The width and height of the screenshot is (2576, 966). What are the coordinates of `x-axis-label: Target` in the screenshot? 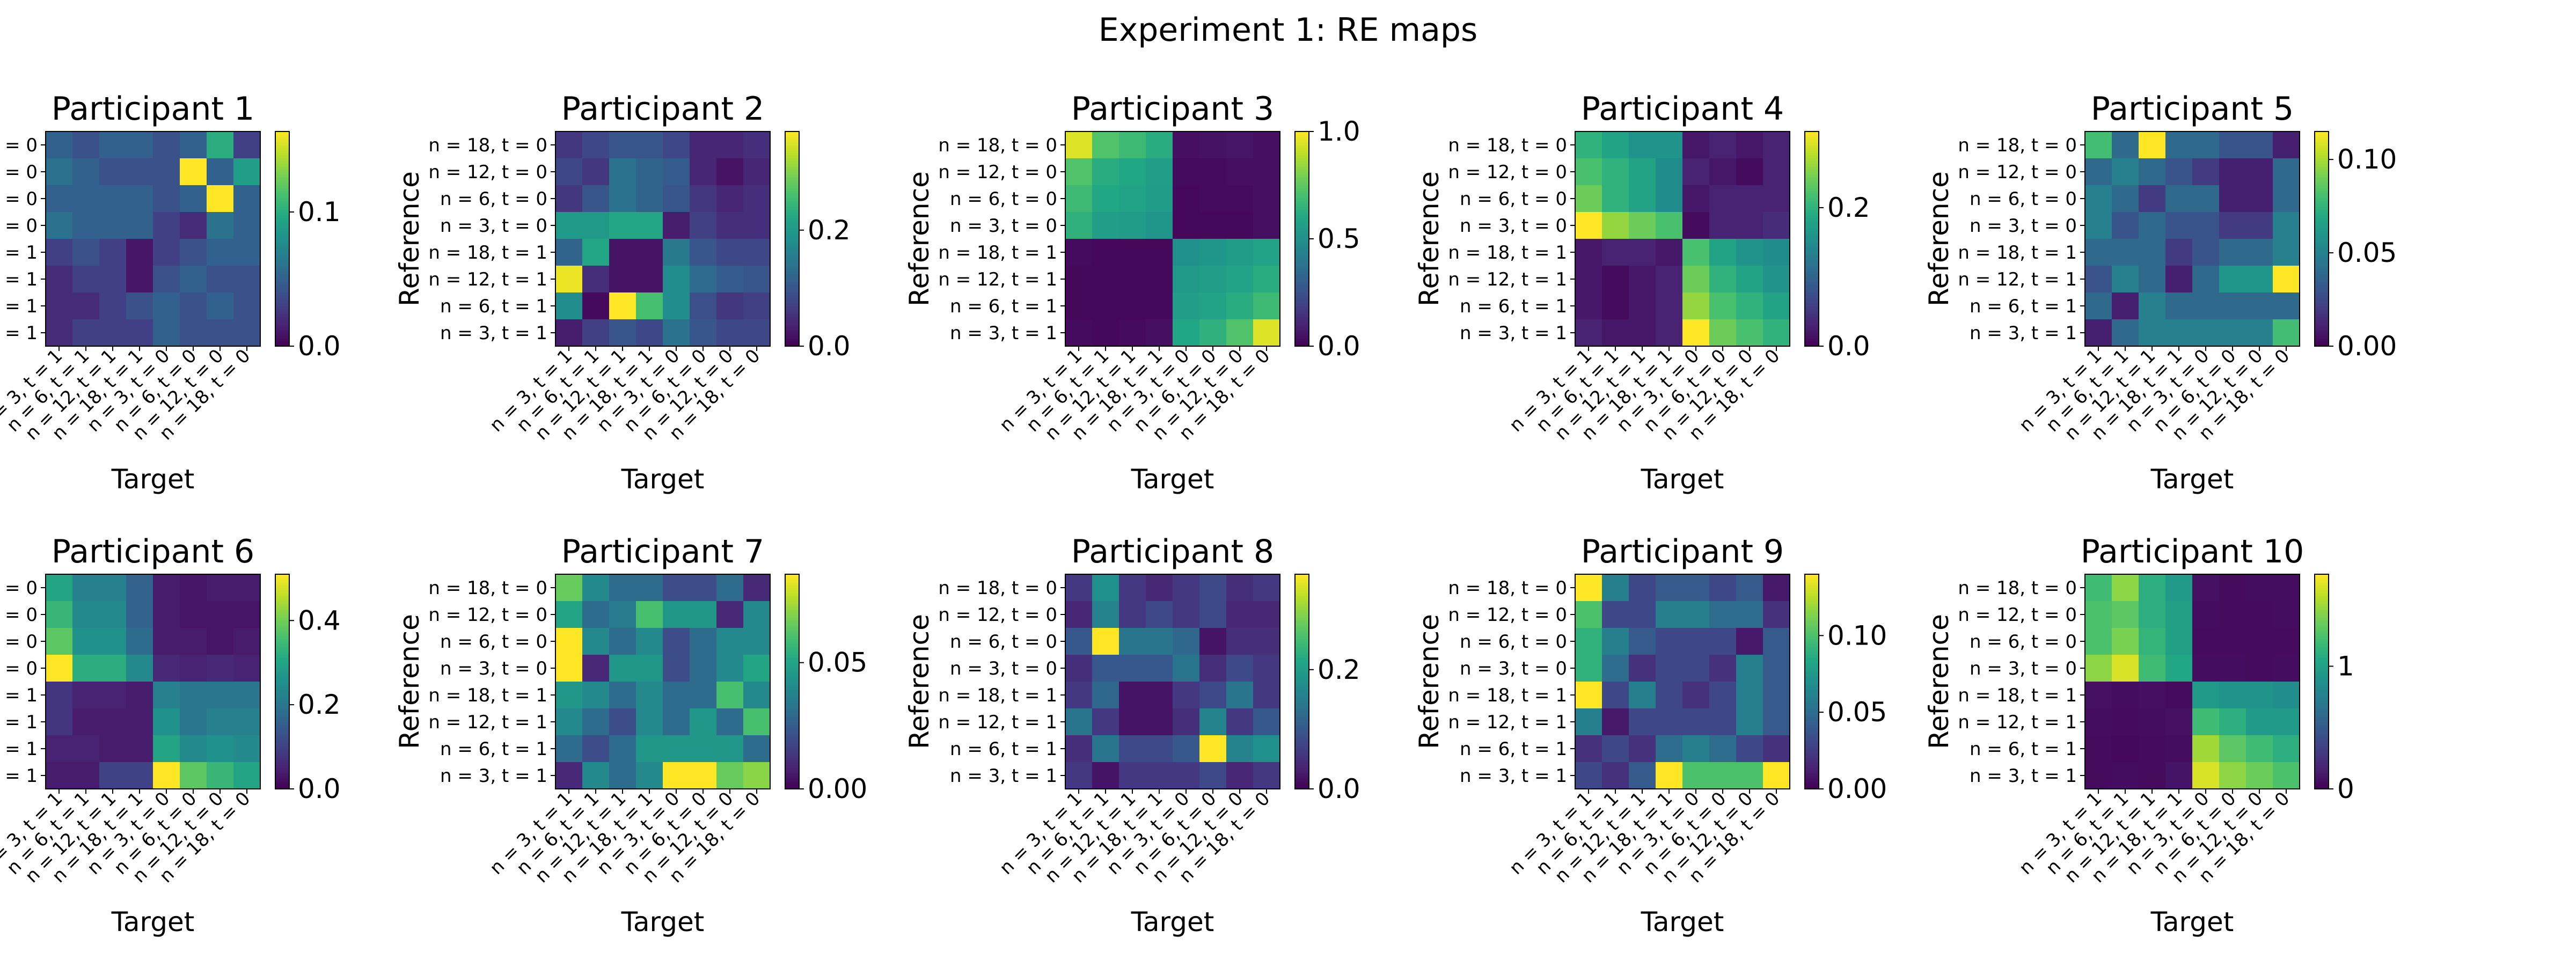 It's located at (1682, 479).